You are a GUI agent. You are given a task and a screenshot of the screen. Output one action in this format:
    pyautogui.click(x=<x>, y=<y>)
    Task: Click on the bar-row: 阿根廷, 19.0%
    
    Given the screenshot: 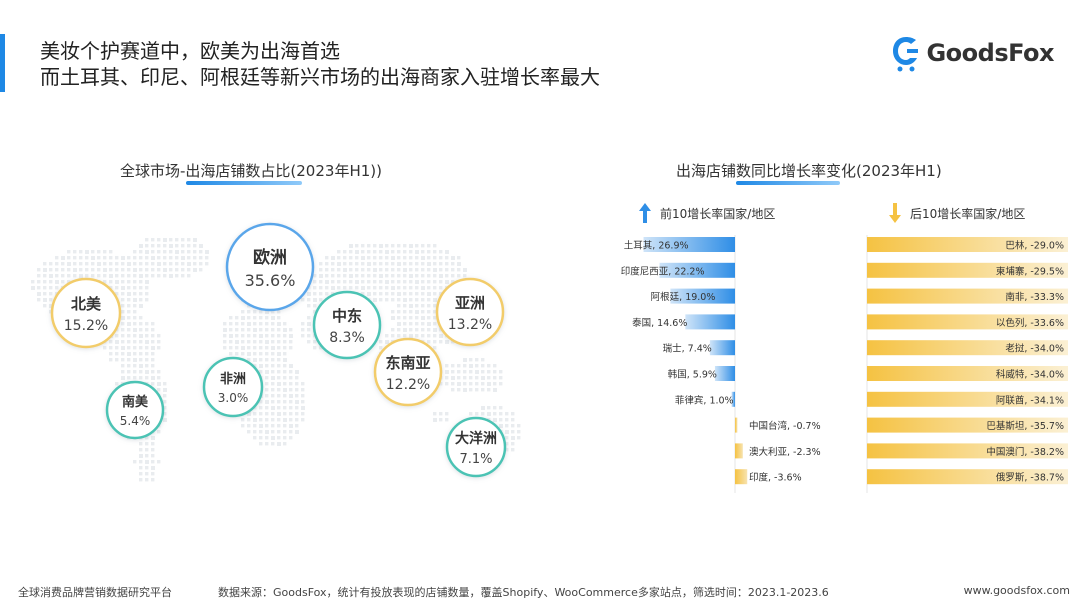 What is the action you would take?
    pyautogui.click(x=693, y=296)
    